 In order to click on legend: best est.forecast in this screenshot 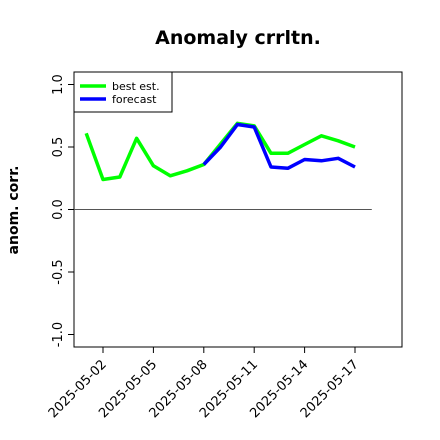, I will do `click(123, 92)`.